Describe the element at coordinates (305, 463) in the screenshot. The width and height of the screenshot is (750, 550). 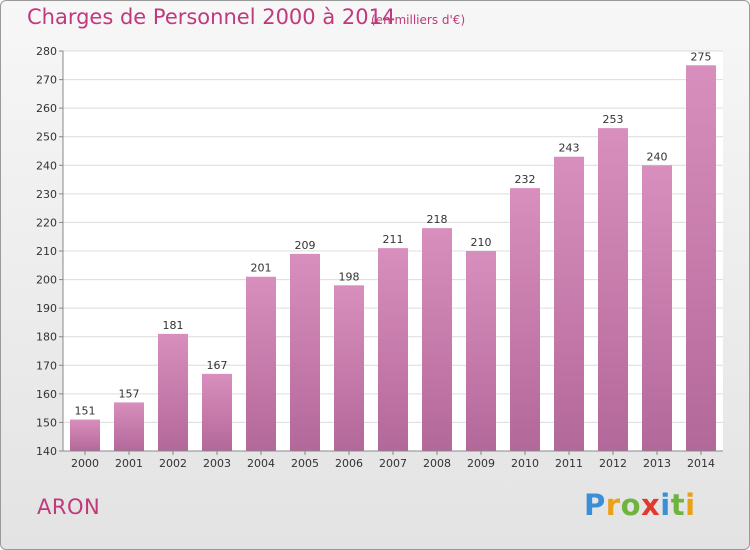
I see `x-tick-label: 2005` at that location.